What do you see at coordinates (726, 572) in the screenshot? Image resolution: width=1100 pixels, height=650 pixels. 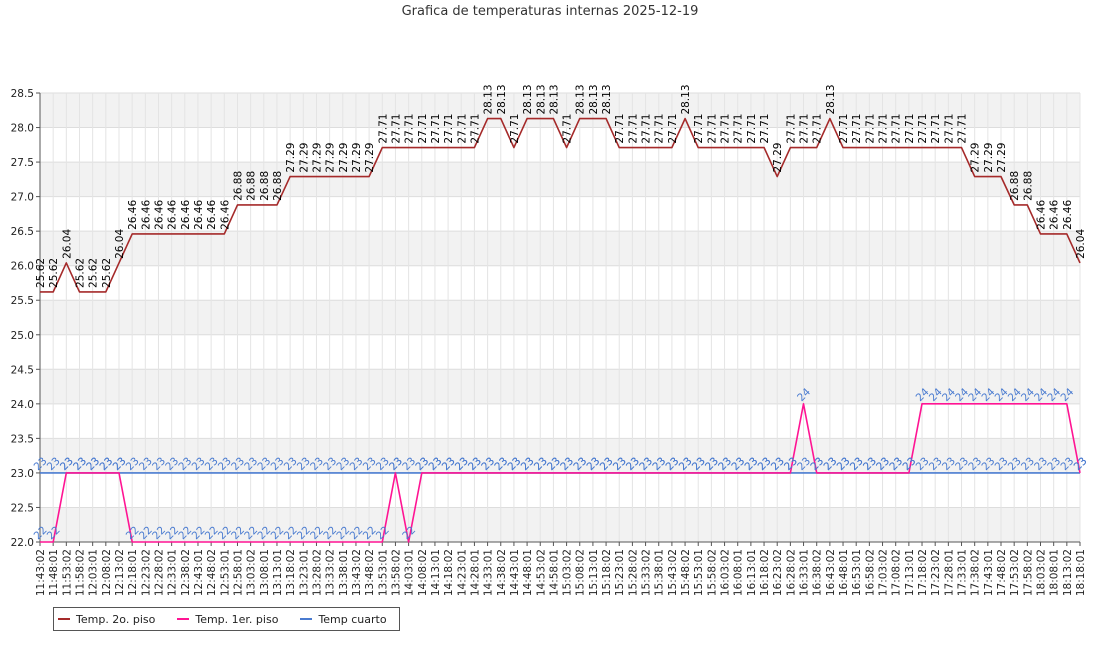 I see `x-tick-label: 16:03:02` at bounding box center [726, 572].